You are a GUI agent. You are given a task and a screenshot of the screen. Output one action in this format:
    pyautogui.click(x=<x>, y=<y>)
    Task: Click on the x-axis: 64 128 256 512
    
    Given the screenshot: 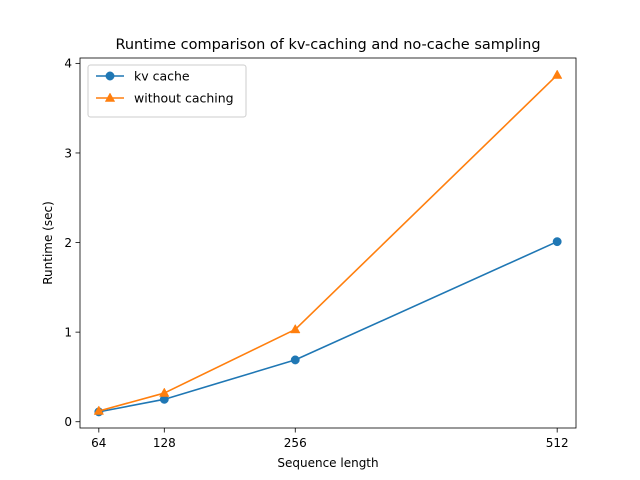 What is the action you would take?
    pyautogui.click(x=330, y=439)
    